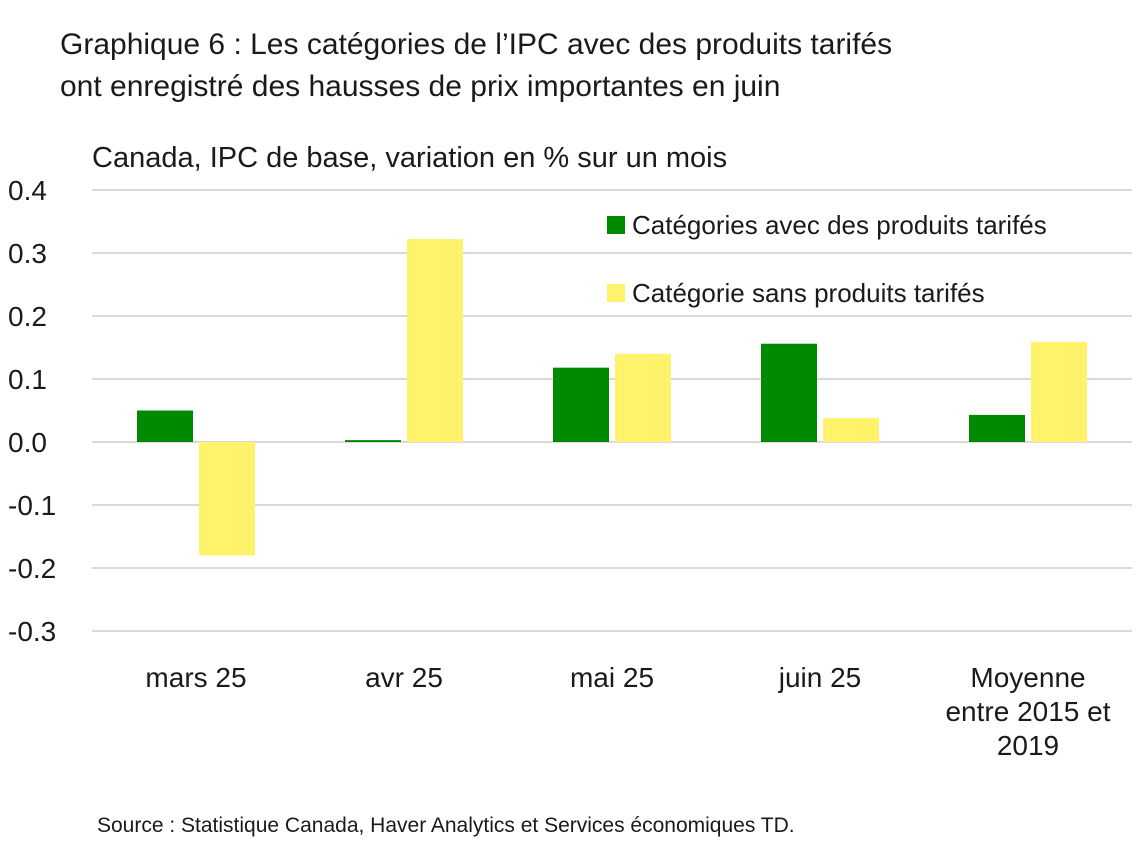  What do you see at coordinates (1027, 677) in the screenshot?
I see `x-tick-label: Moyenne` at bounding box center [1027, 677].